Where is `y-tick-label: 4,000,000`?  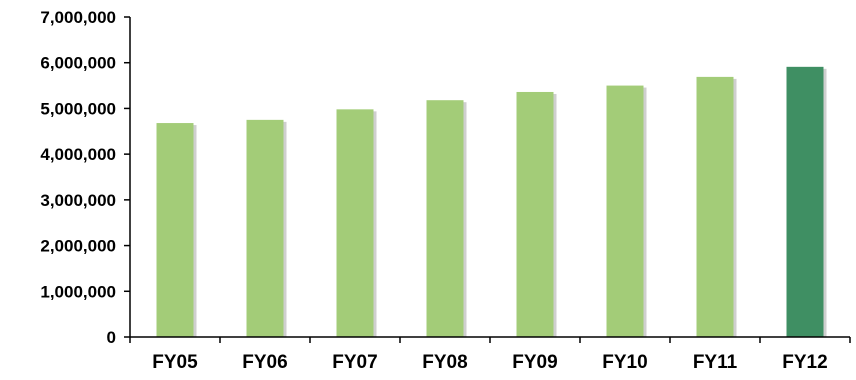 y-tick-label: 4,000,000 is located at coordinates (78, 154).